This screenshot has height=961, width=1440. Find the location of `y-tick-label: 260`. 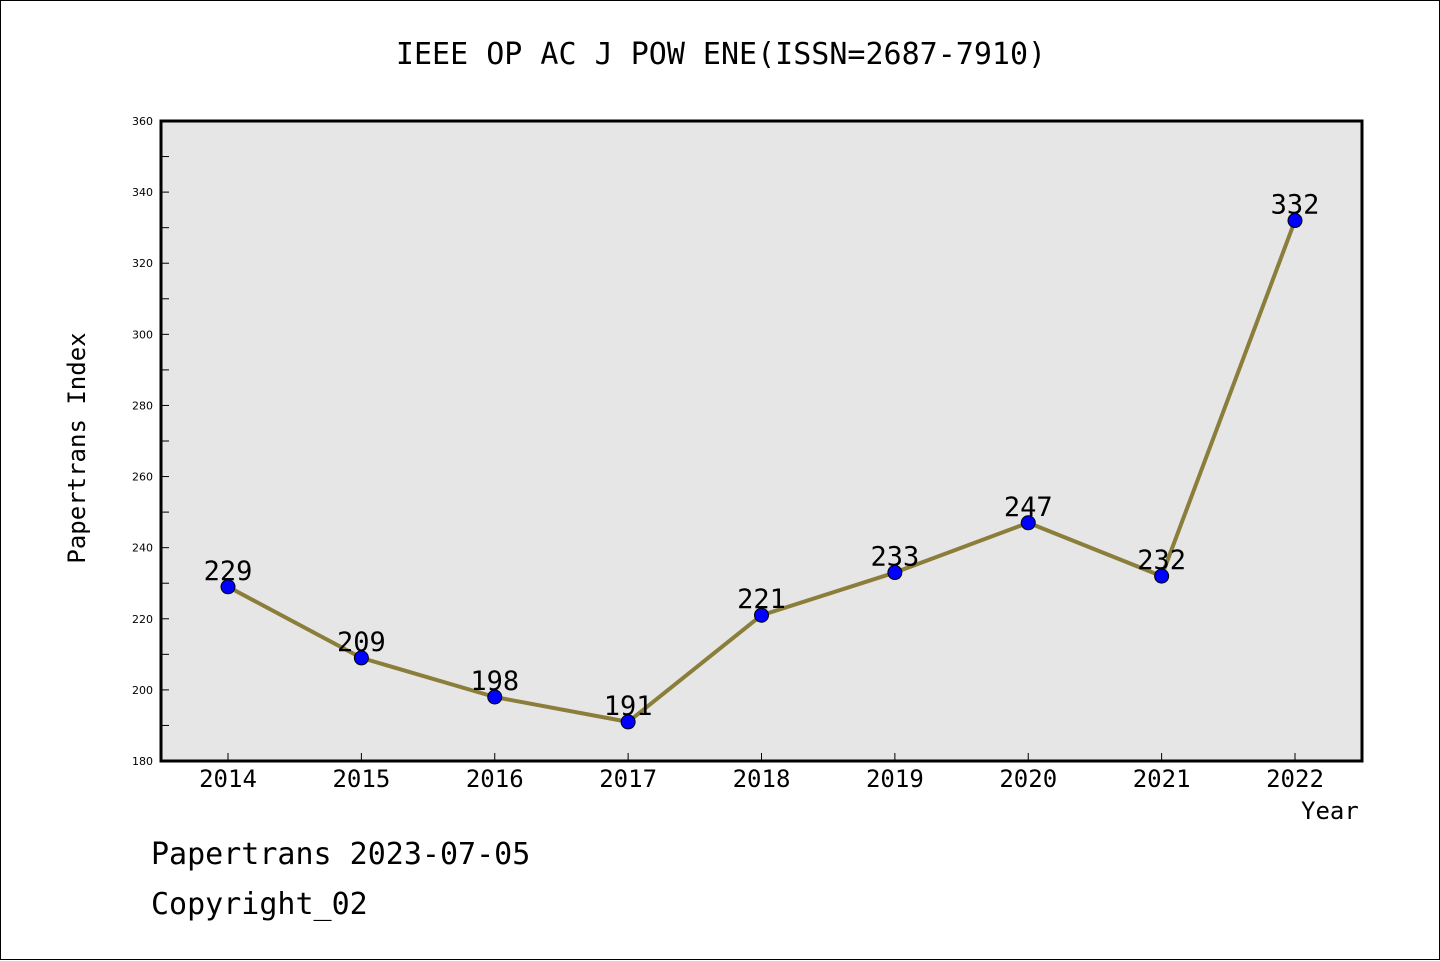

y-tick-label: 260 is located at coordinates (142, 477).